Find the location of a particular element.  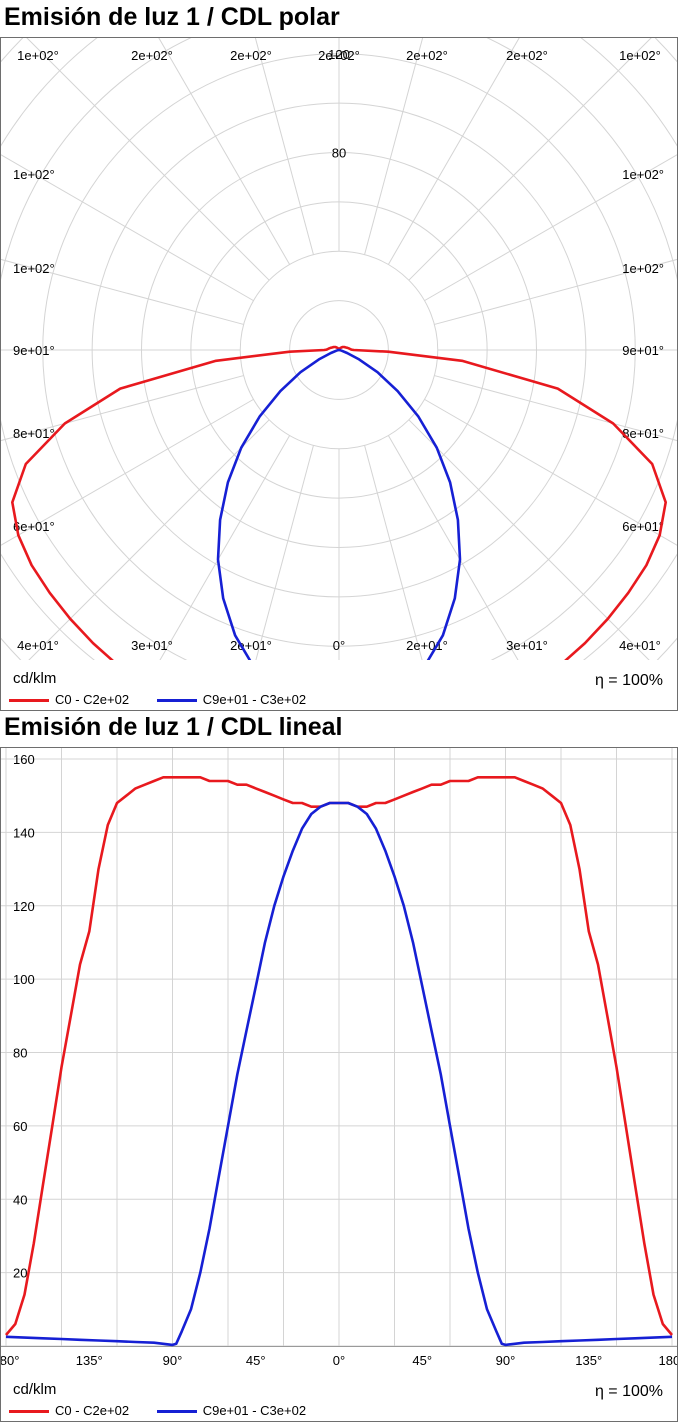

linear-y-tick: 140 is located at coordinates (24, 832).